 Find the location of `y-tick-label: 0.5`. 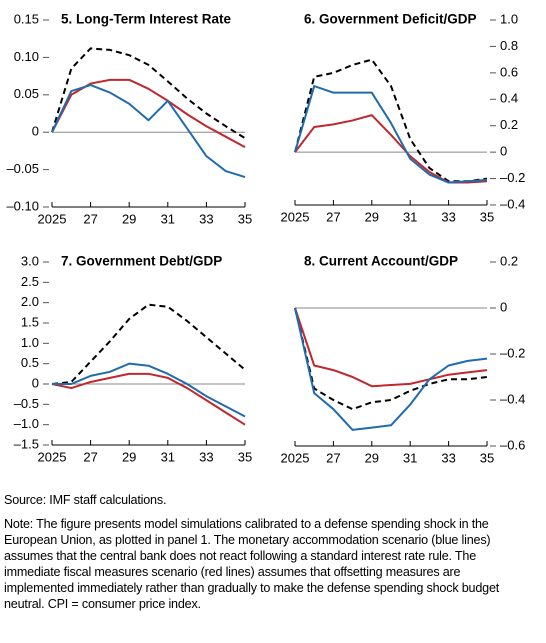

y-tick-label: 0.5 is located at coordinates (30, 362).